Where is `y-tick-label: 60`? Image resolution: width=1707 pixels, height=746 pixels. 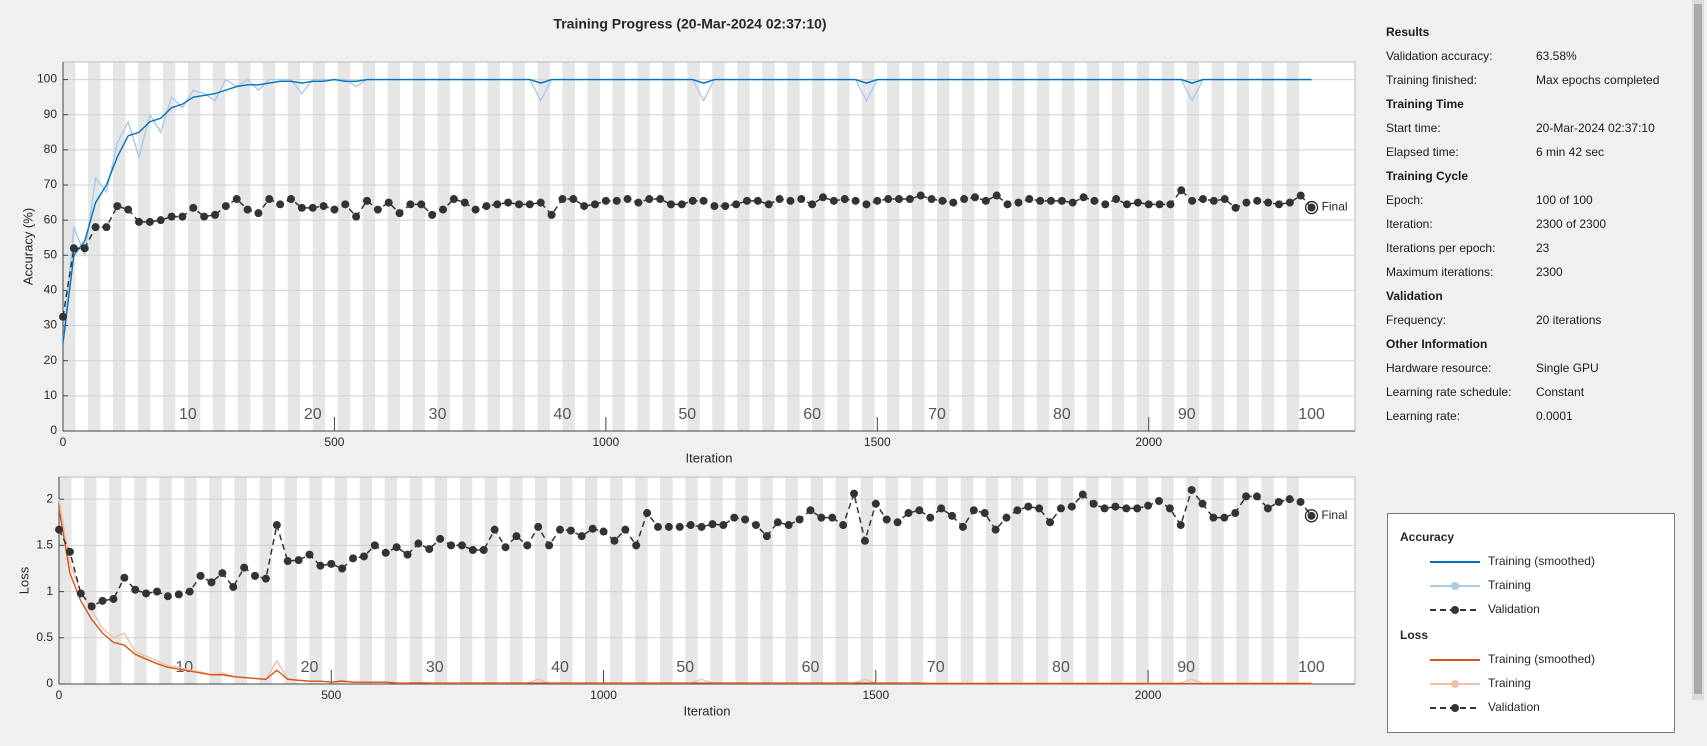
y-tick-label: 60 is located at coordinates (51, 219).